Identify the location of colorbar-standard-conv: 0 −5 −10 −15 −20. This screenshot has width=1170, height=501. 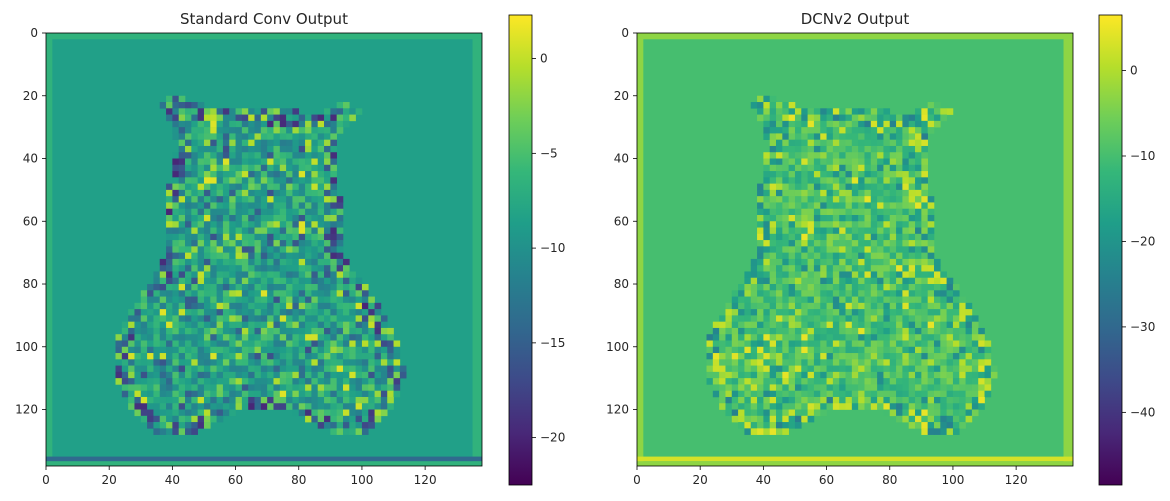
(536, 250).